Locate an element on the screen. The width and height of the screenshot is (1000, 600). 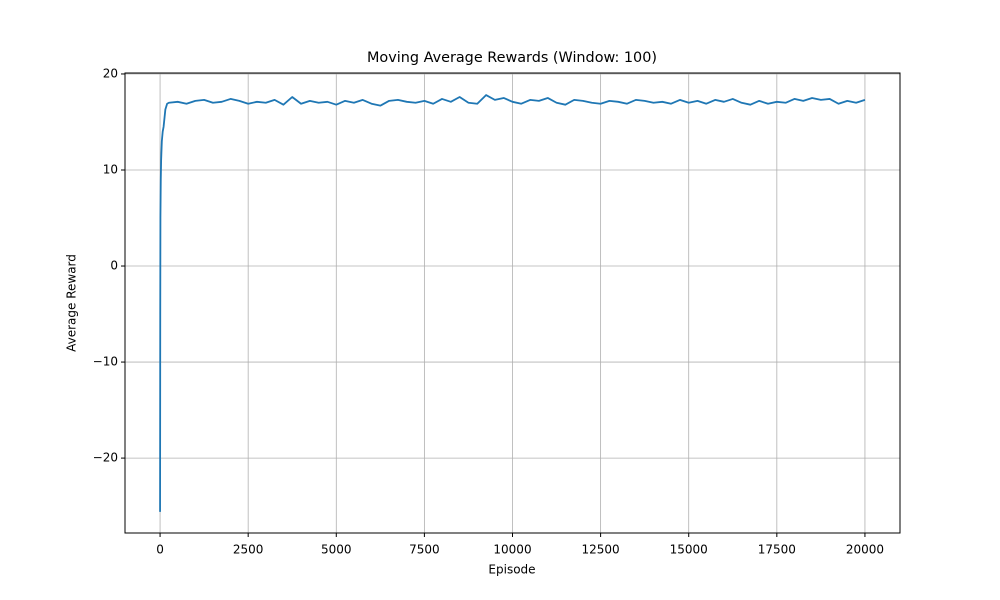
y-tick-label: 20 is located at coordinates (110, 73).